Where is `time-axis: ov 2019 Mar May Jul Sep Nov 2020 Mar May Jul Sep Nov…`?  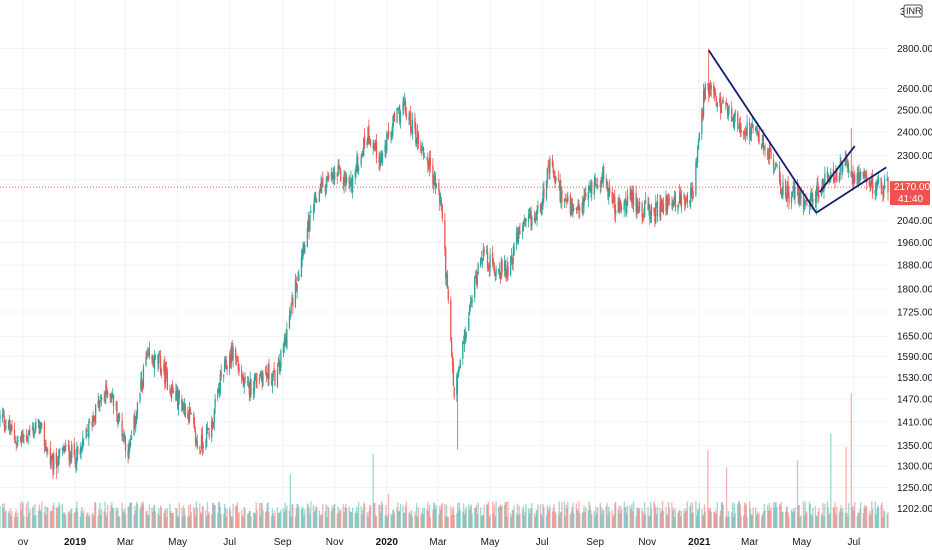
time-axis: ov 2019 Mar May Jul Sep Nov 2020 Mar May Jul Sep Nov… is located at coordinates (439, 542).